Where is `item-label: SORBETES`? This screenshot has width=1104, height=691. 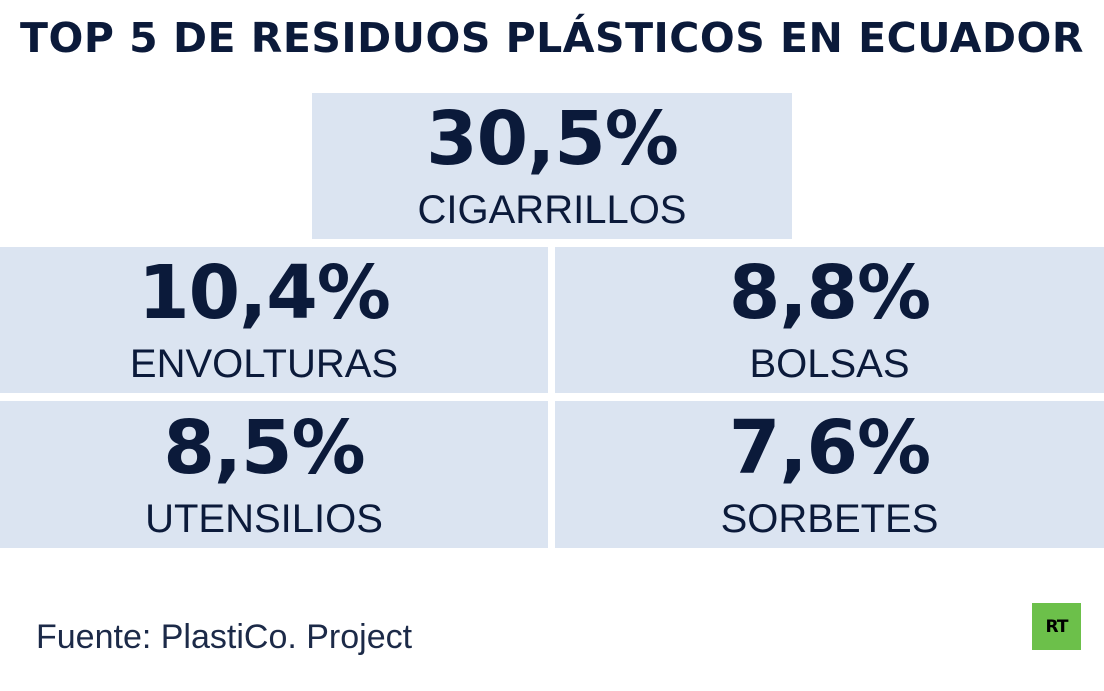 item-label: SORBETES is located at coordinates (829, 518).